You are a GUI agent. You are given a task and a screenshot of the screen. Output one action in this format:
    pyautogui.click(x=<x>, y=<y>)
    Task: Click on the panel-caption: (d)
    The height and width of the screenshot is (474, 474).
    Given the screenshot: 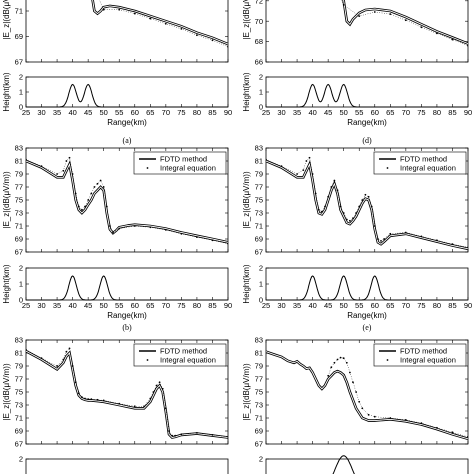 What is the action you would take?
    pyautogui.click(x=367, y=140)
    